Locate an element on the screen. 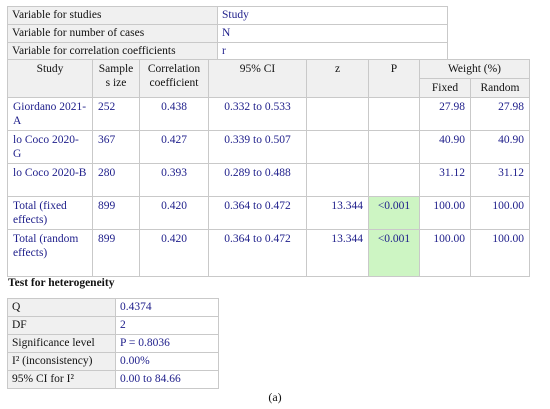 Image resolution: width=550 pixels, height=409 pixels. variable-row: Variable for studies Study is located at coordinates (227, 15).